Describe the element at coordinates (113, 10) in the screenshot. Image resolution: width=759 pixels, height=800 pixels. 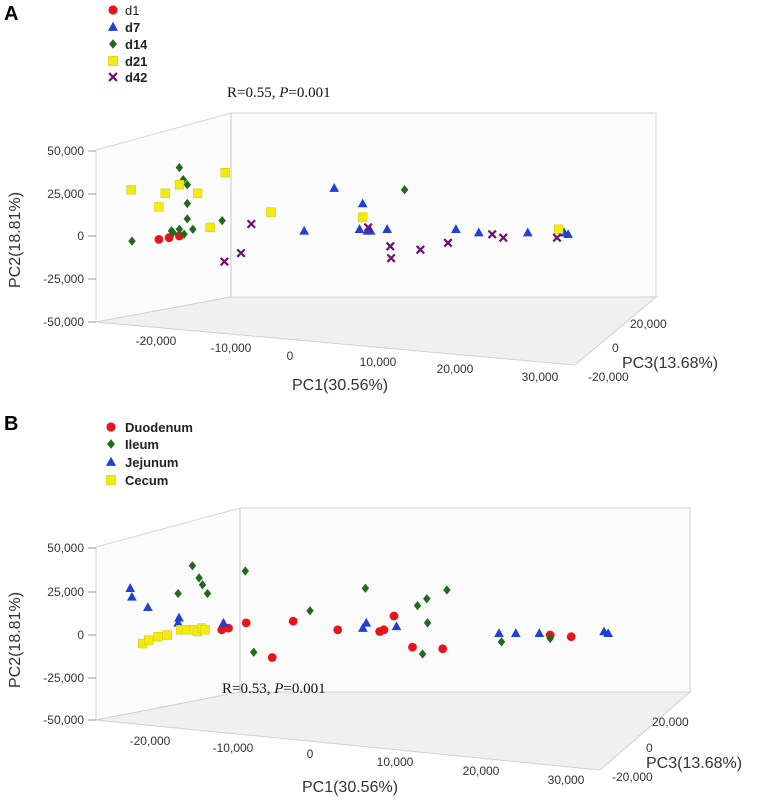
I see `legend-marker-a-d1` at that location.